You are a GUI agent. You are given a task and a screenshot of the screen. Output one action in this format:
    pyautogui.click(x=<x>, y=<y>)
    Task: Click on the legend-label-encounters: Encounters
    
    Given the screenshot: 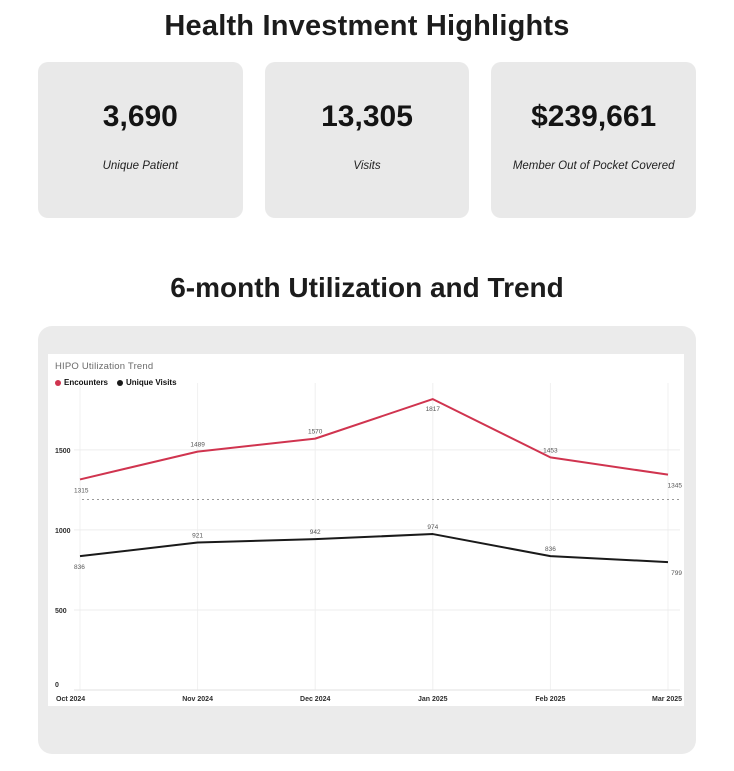 What is the action you would take?
    pyautogui.click(x=86, y=382)
    